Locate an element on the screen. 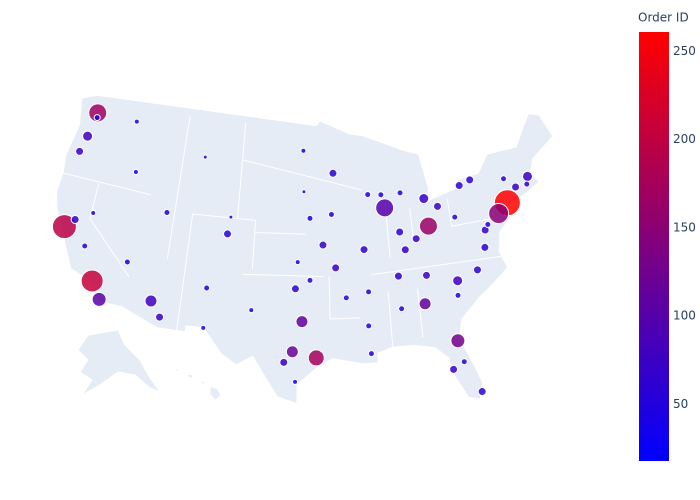 This screenshot has width=700, height=500. colorbar-tick-label: 50 is located at coordinates (680, 404).